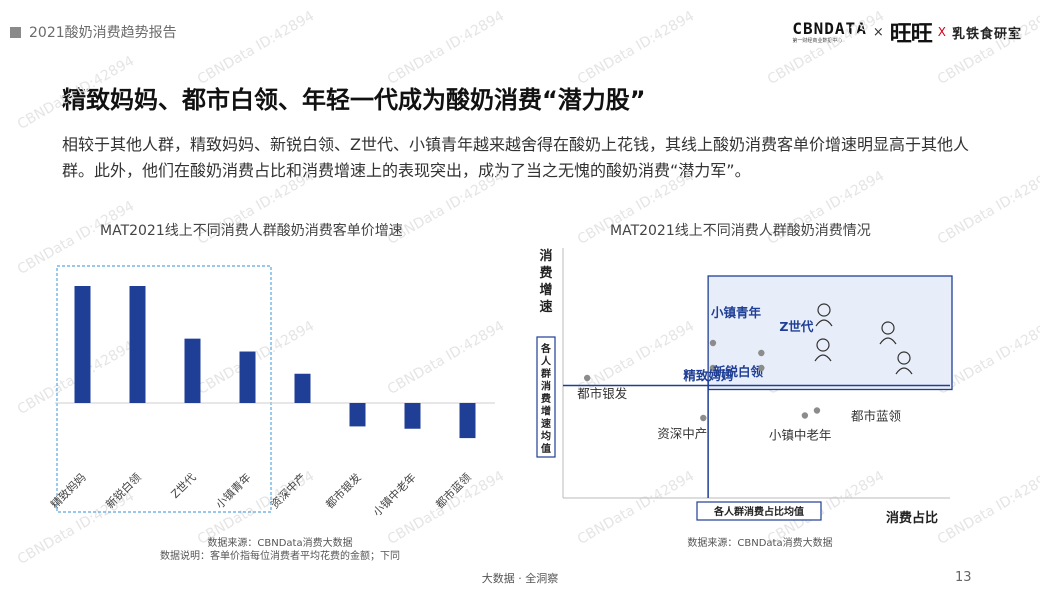 This screenshot has height=595, width=1040. Describe the element at coordinates (520, 578) in the screenshot. I see `footer-slogan: 大数据 · 全洞察` at that location.